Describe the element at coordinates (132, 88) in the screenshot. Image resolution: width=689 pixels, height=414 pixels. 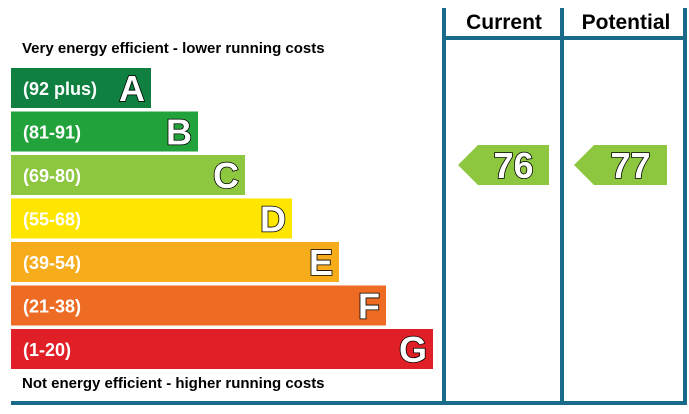
I see `band-letter-a: A` at that location.